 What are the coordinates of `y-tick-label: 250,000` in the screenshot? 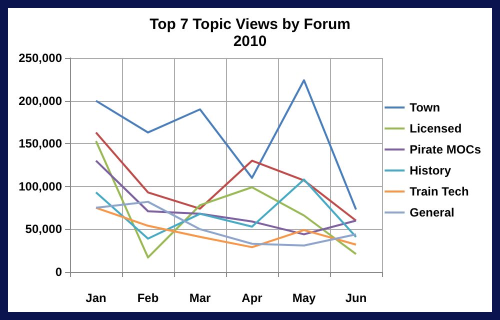 It's located at (40, 58).